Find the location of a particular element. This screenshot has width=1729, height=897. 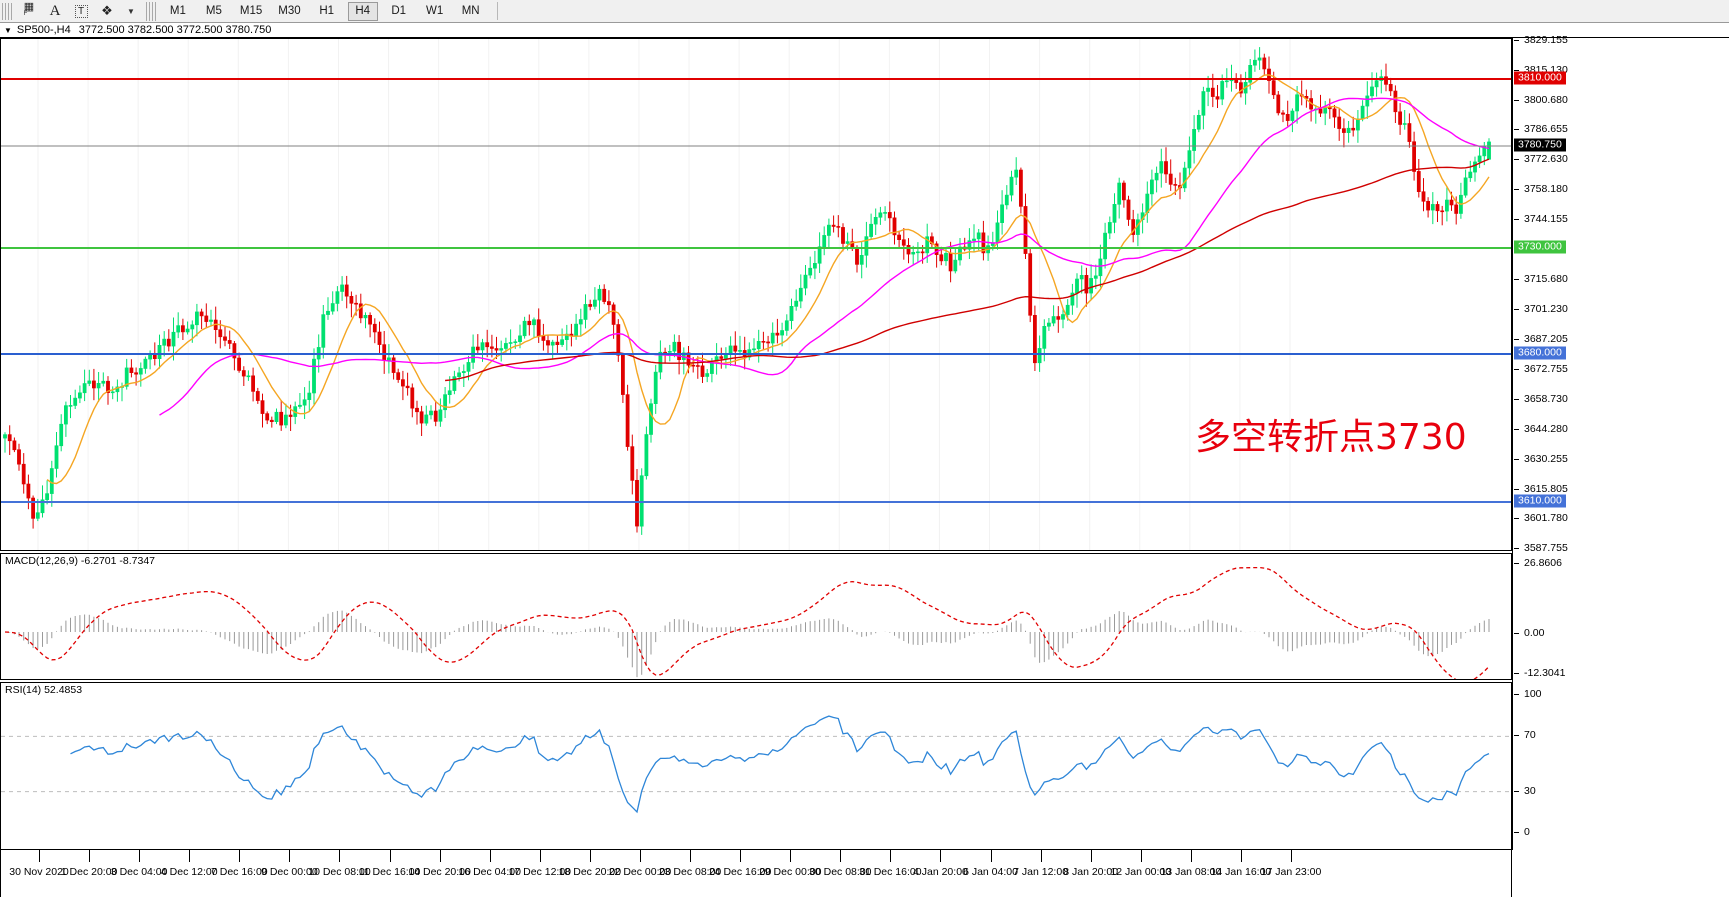

time-tick-label: 18 Dec 20:00 is located at coordinates (590, 872).